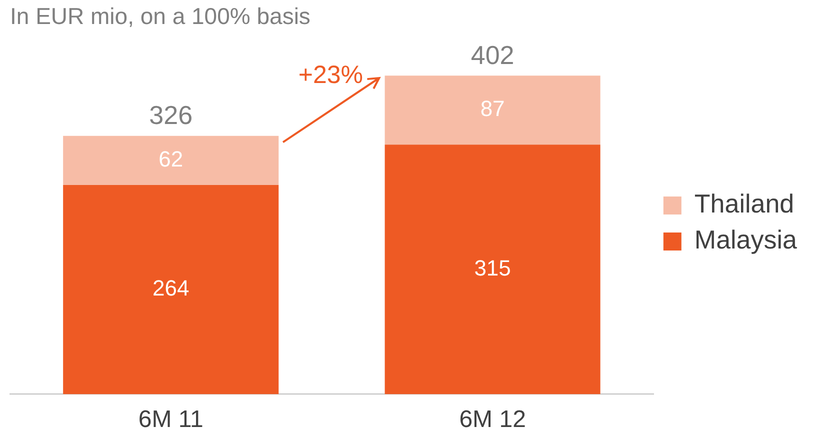 The width and height of the screenshot is (817, 447). I want to click on data-label: 87, so click(492, 109).